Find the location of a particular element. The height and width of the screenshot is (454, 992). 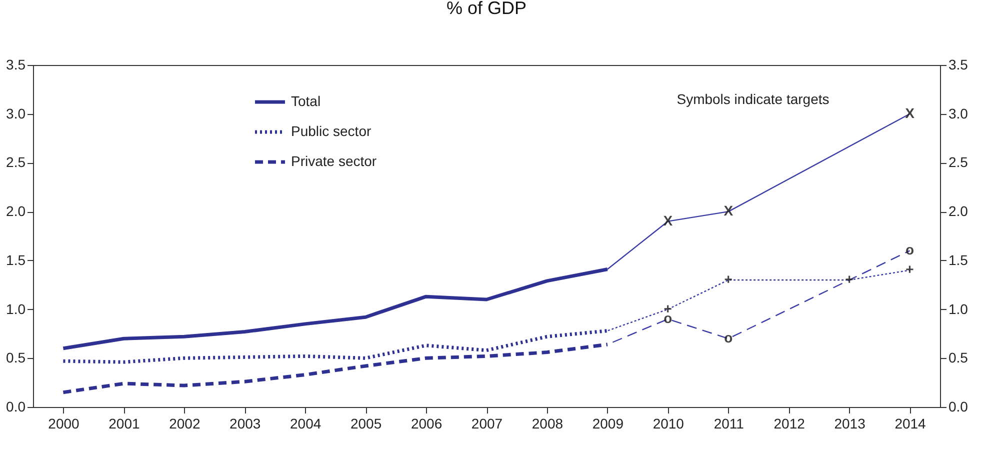

x-tick-label: 2008 is located at coordinates (548, 424).